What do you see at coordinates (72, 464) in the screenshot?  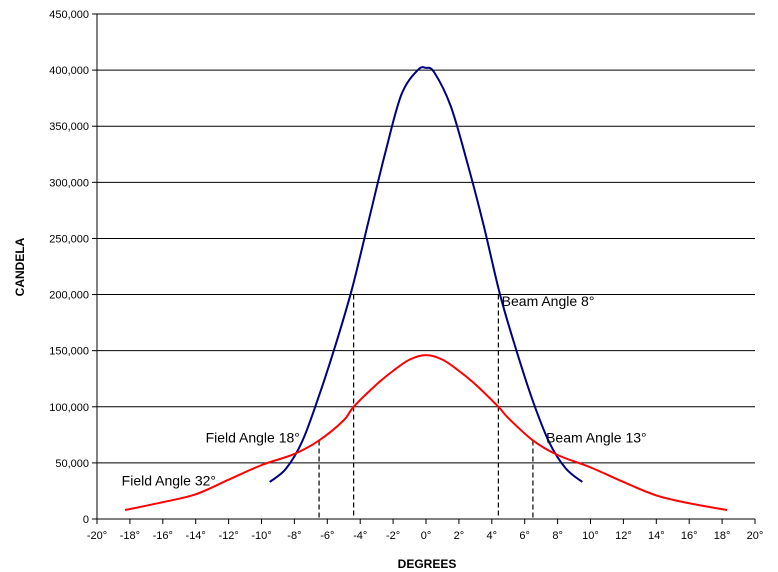 I see `y-tick-label: 50,000` at bounding box center [72, 464].